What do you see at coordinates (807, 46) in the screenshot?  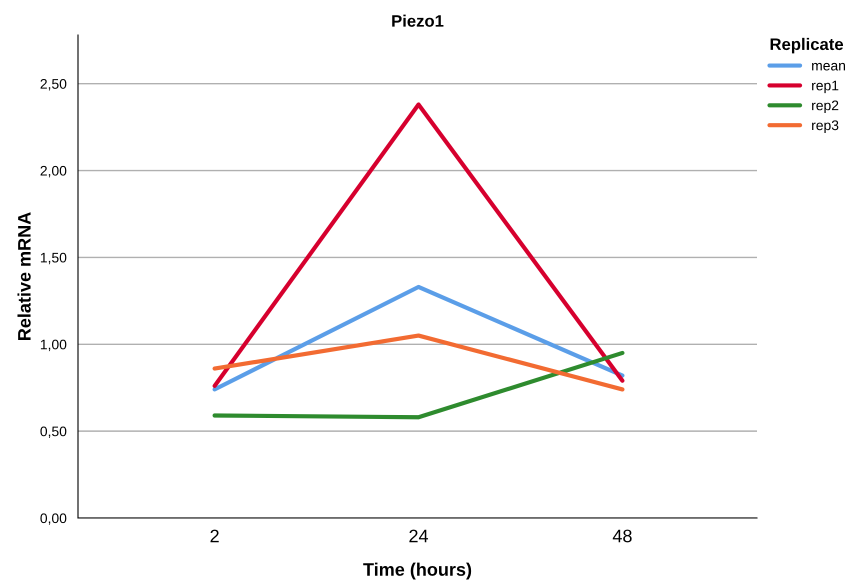 I see `legend-title: Replicate` at bounding box center [807, 46].